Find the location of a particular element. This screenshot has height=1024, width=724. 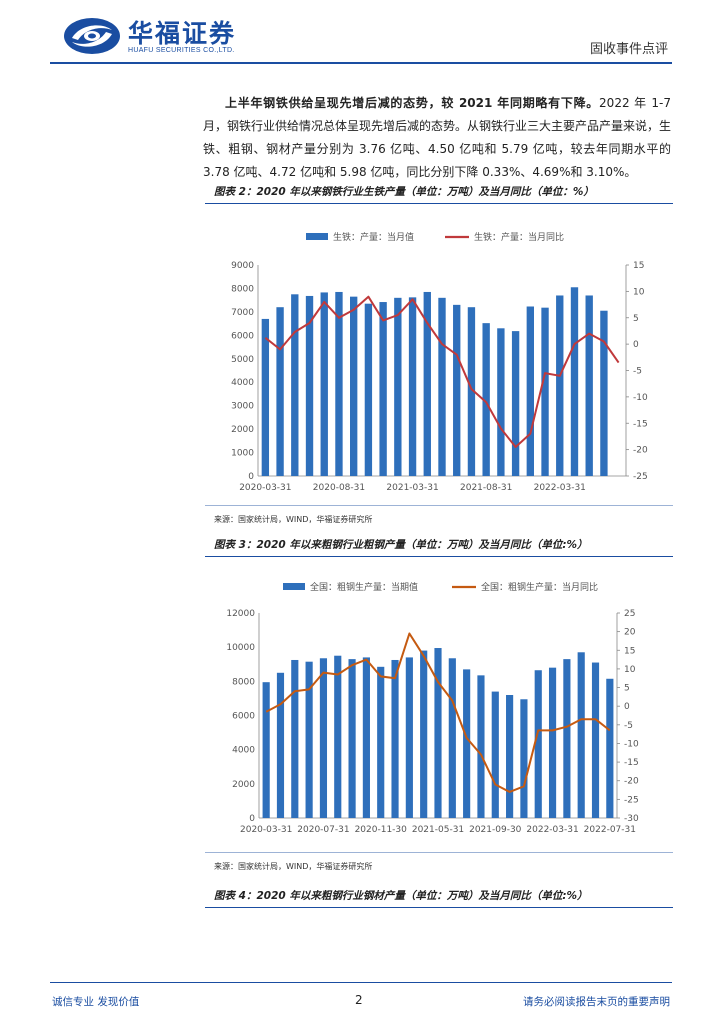

fig3-x-tick: 2022-07-31 is located at coordinates (610, 830).